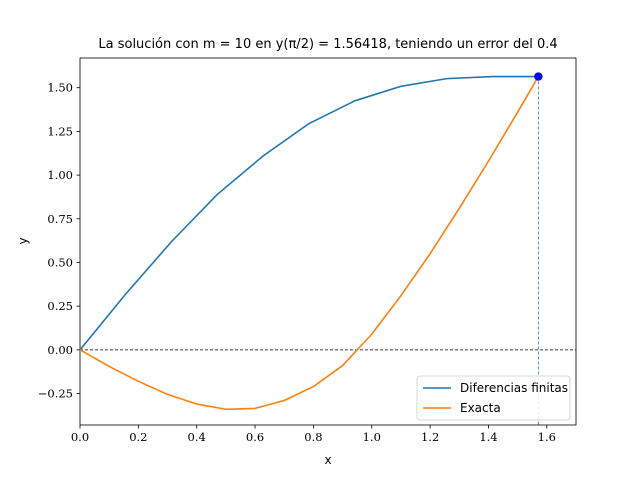  Describe the element at coordinates (60, 175) in the screenshot. I see `y-tick-label: 1.00` at that location.